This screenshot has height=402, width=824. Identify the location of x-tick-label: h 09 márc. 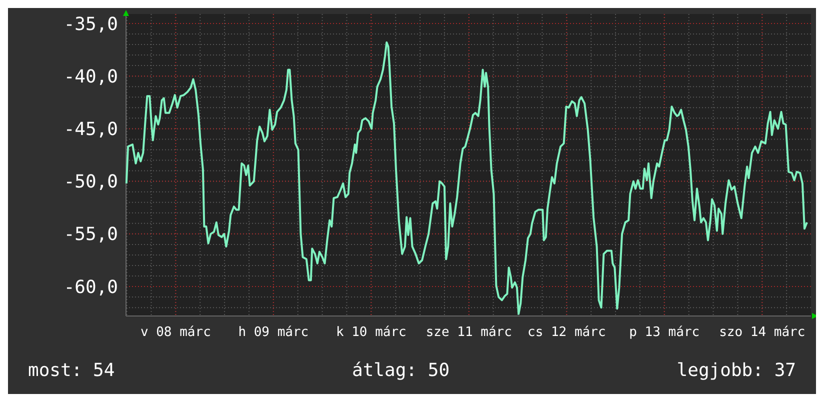
(273, 332).